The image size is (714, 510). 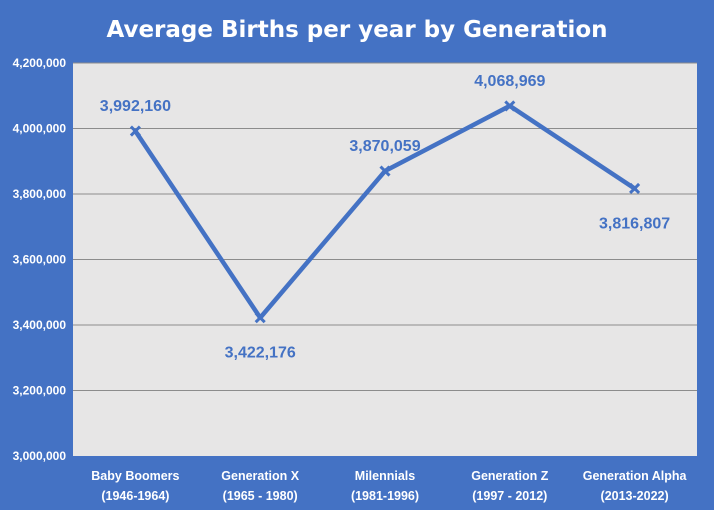 What do you see at coordinates (40, 63) in the screenshot?
I see `y-tick-label: 4,200,000` at bounding box center [40, 63].